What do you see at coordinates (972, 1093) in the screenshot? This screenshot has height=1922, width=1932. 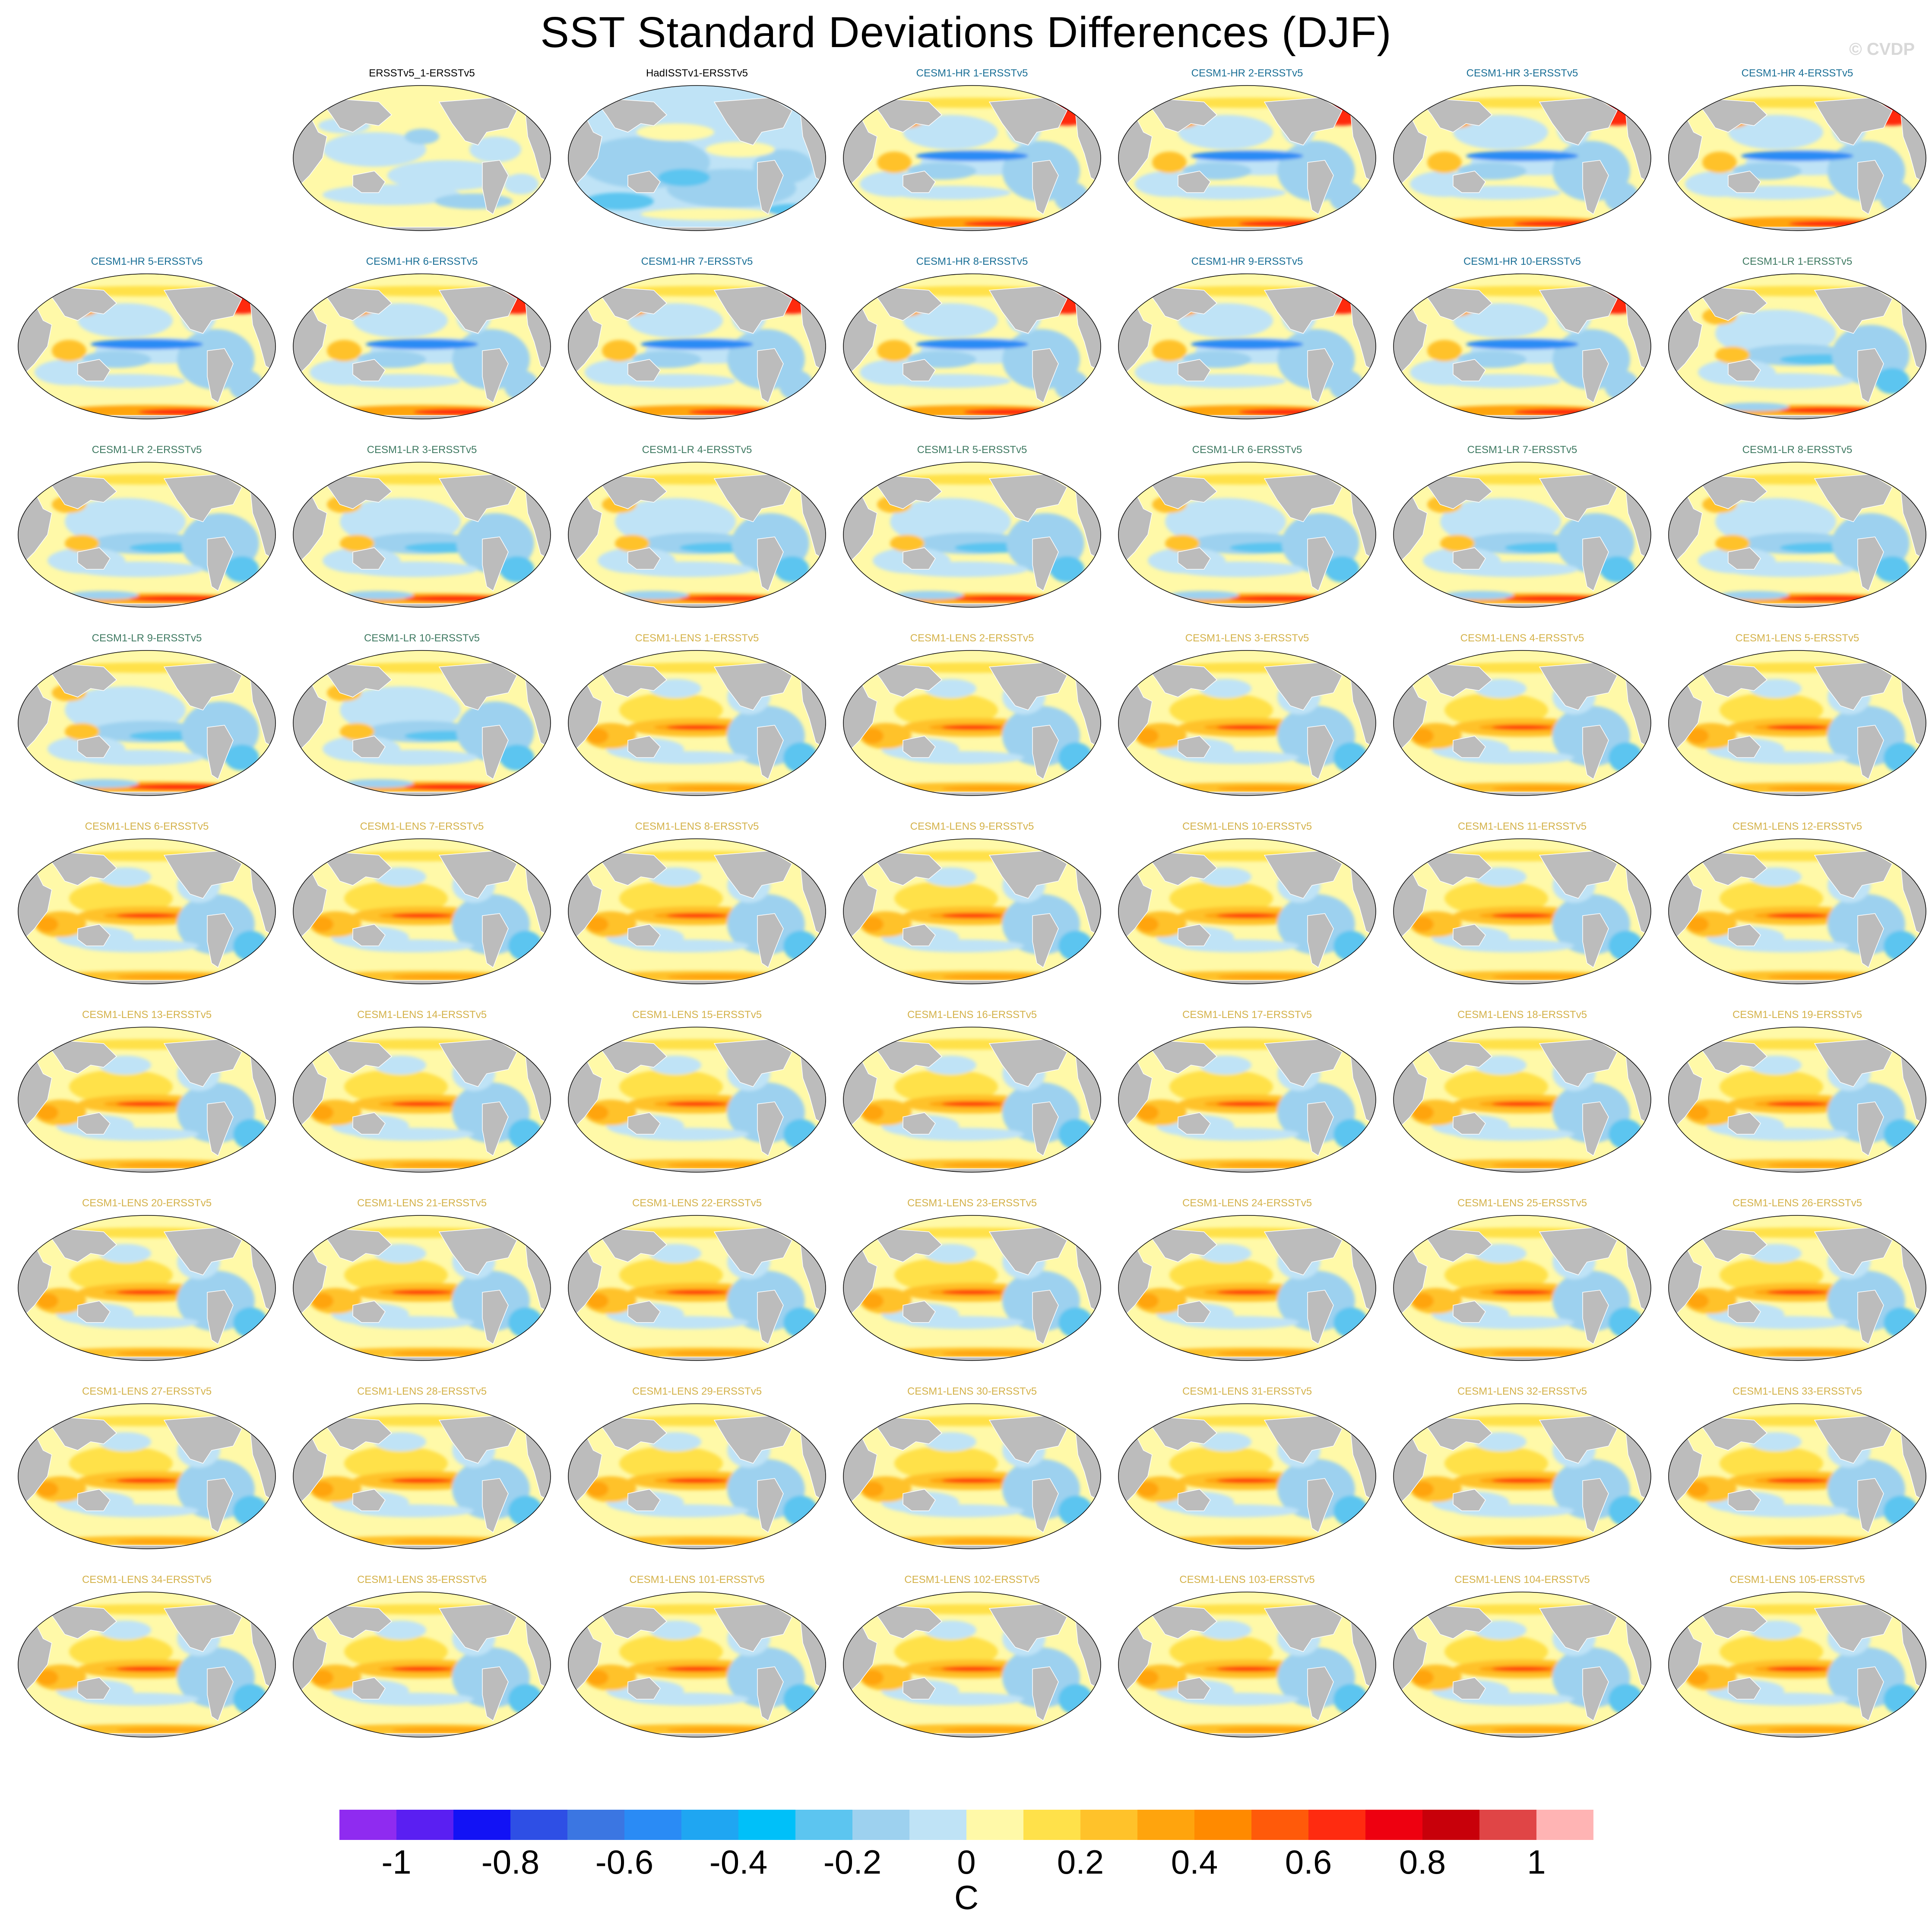 I see `map-panel: CESM1-LENS 16-ERSSTv5` at bounding box center [972, 1093].